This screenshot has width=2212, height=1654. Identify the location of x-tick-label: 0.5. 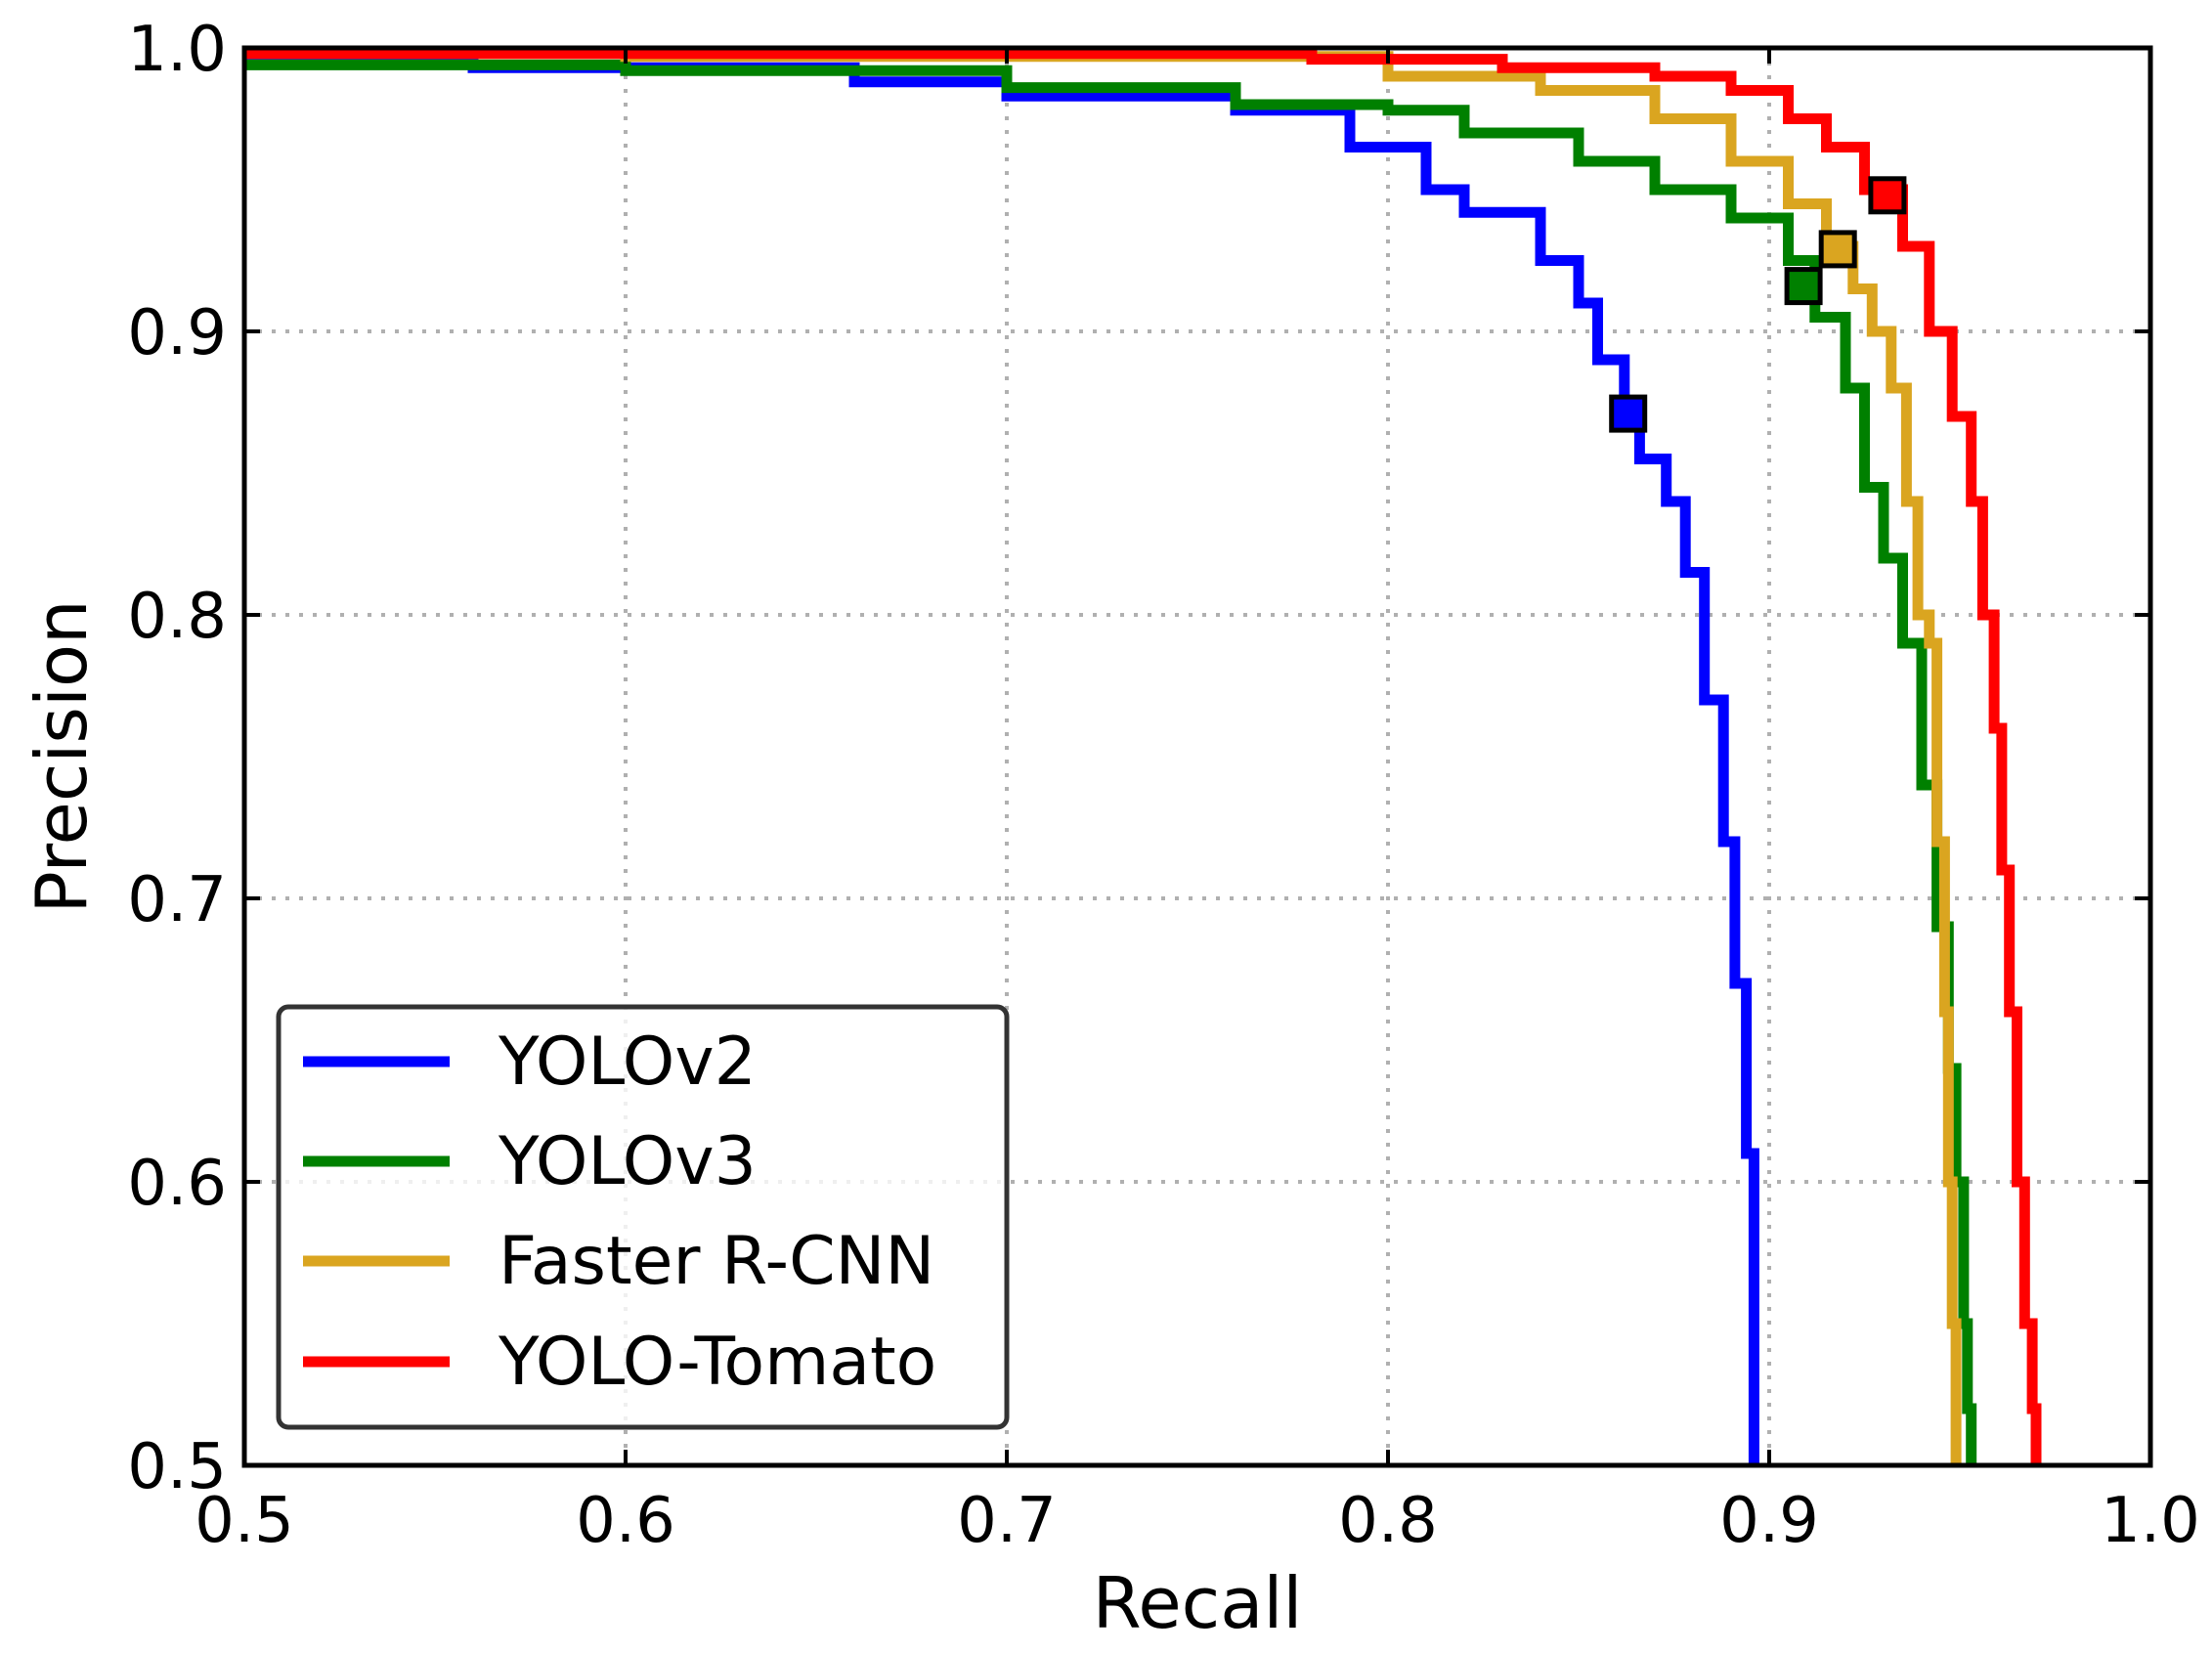
(244, 1521).